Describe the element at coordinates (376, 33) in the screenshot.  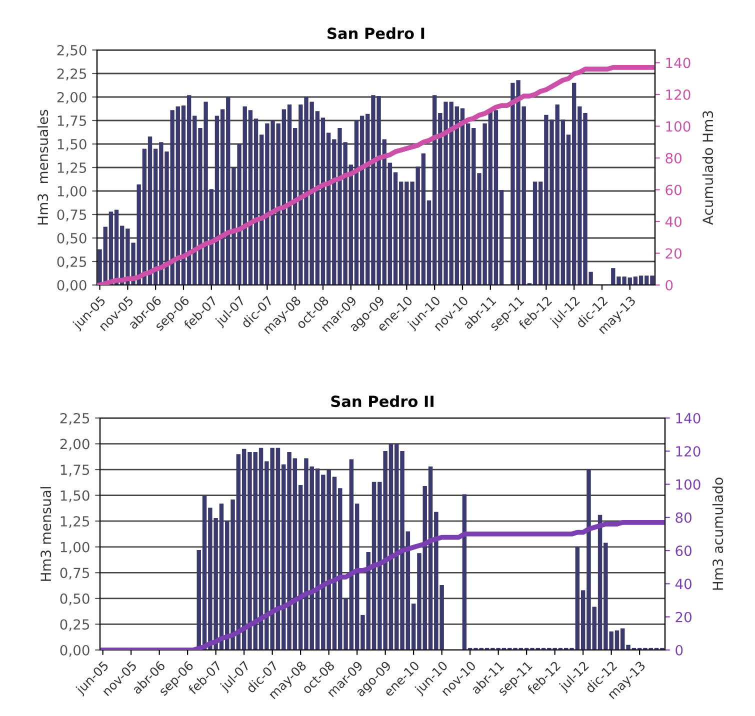
I see `chart-title: San Pedro I` at that location.